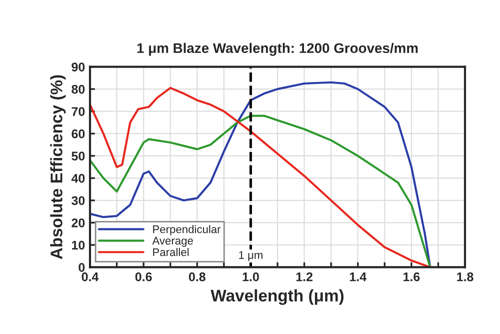 This screenshot has width=500, height=334. I want to click on y-tick-label: 30, so click(78, 201).